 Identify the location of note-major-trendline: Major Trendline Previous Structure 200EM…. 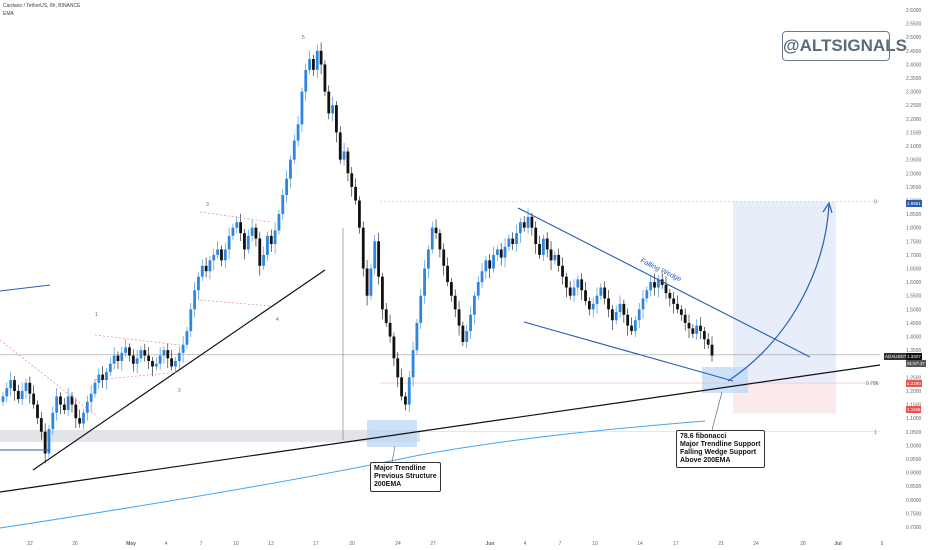
(405, 477).